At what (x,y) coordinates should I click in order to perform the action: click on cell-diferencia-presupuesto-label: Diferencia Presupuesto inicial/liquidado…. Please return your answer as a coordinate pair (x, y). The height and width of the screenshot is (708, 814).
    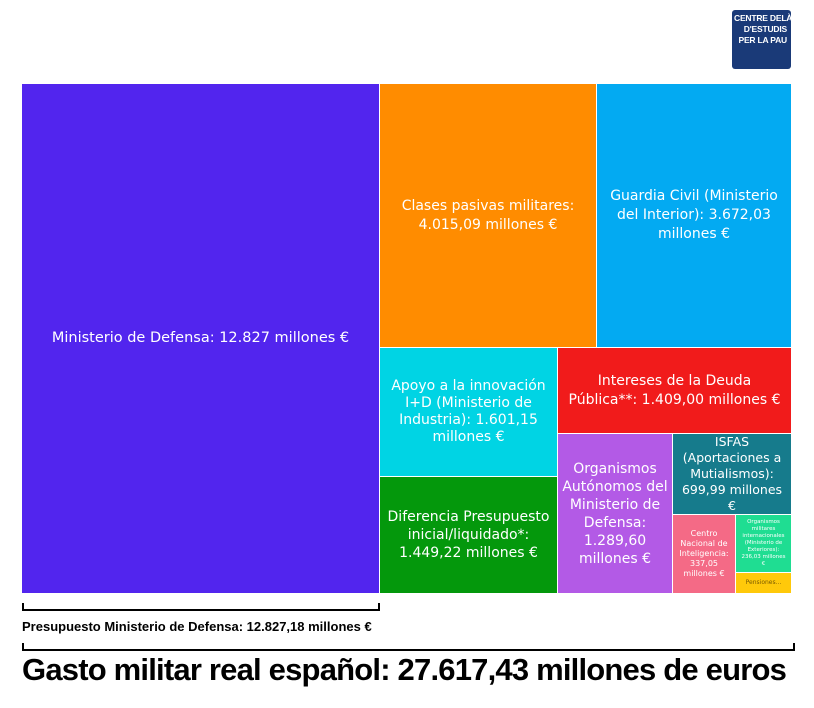
    Looking at the image, I should click on (468, 535).